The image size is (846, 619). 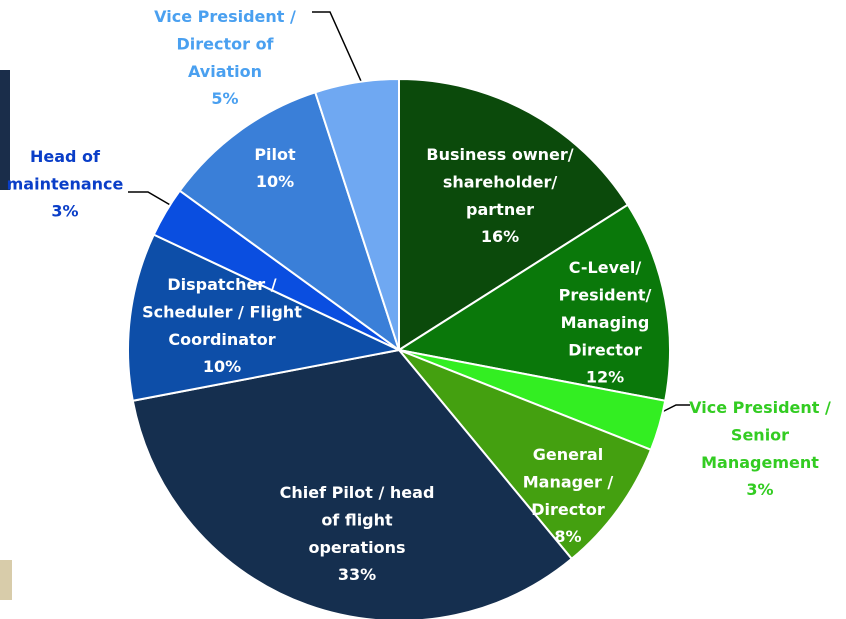 I want to click on slice-label: Chief Pilot / head of flight operations, so click(x=357, y=520).